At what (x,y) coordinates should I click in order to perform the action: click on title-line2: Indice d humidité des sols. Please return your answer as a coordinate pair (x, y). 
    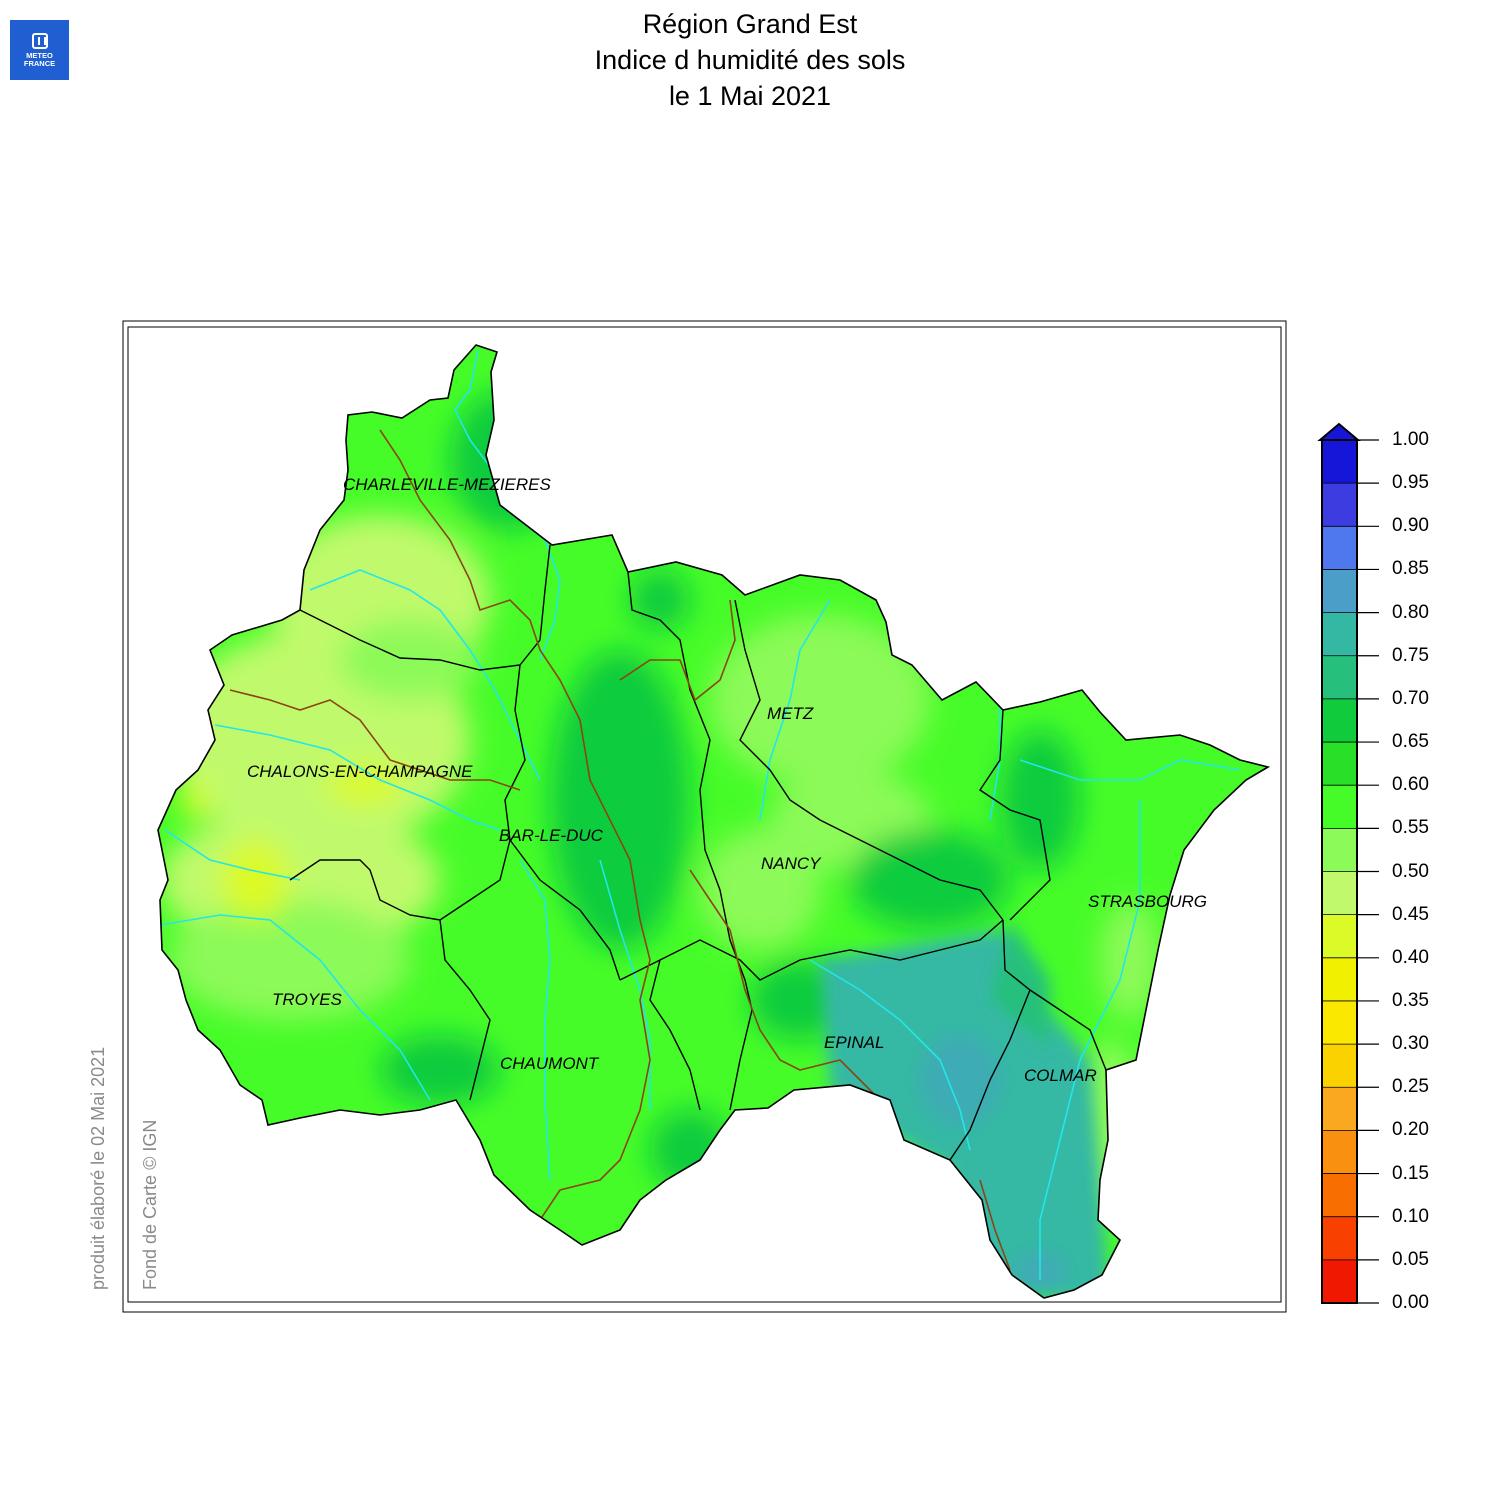
    Looking at the image, I should click on (750, 60).